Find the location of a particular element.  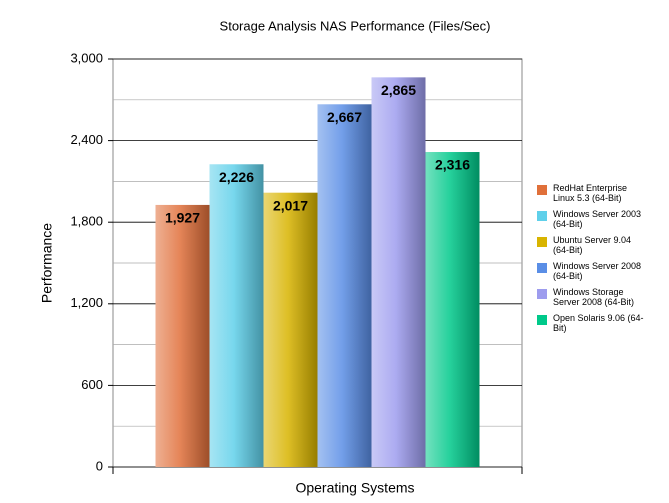

value-label: 2,667 is located at coordinates (344, 117).